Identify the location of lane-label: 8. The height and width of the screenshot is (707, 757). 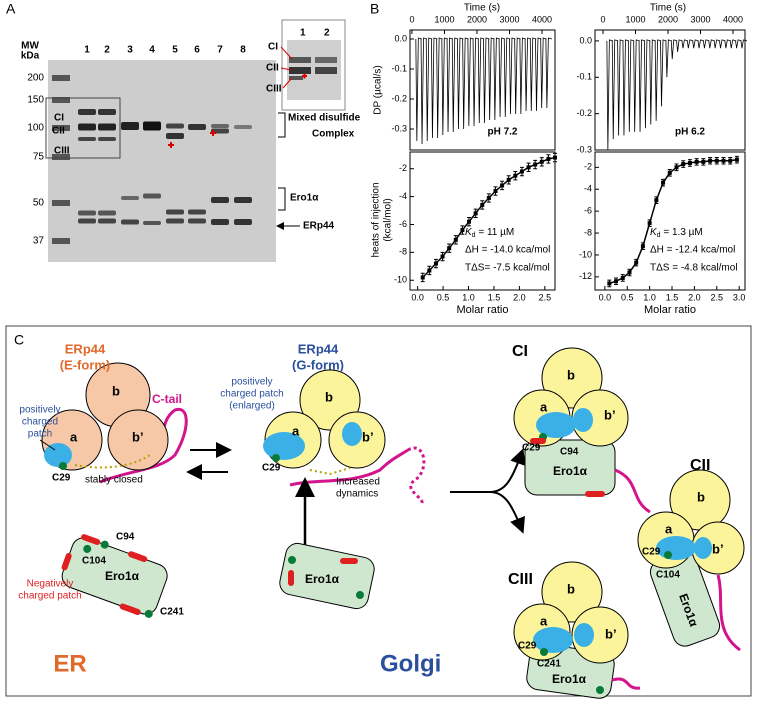
(243, 50).